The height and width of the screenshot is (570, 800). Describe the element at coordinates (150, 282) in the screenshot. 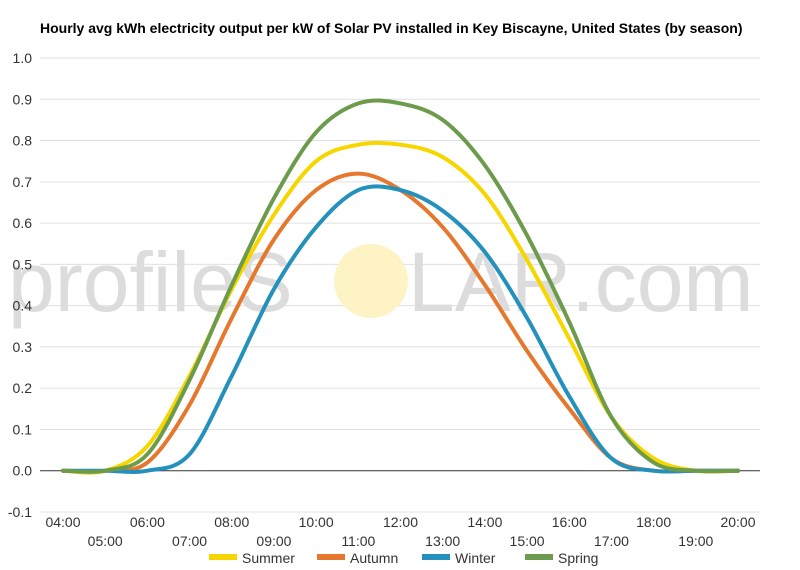

I see `watermark-text-left: profileS` at that location.